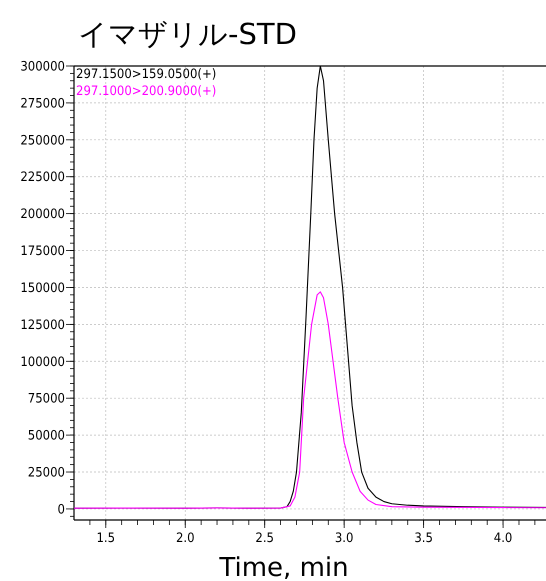 This screenshot has height=581, width=546. Describe the element at coordinates (42, 252) in the screenshot. I see `y-tick-label: 175000` at that location.